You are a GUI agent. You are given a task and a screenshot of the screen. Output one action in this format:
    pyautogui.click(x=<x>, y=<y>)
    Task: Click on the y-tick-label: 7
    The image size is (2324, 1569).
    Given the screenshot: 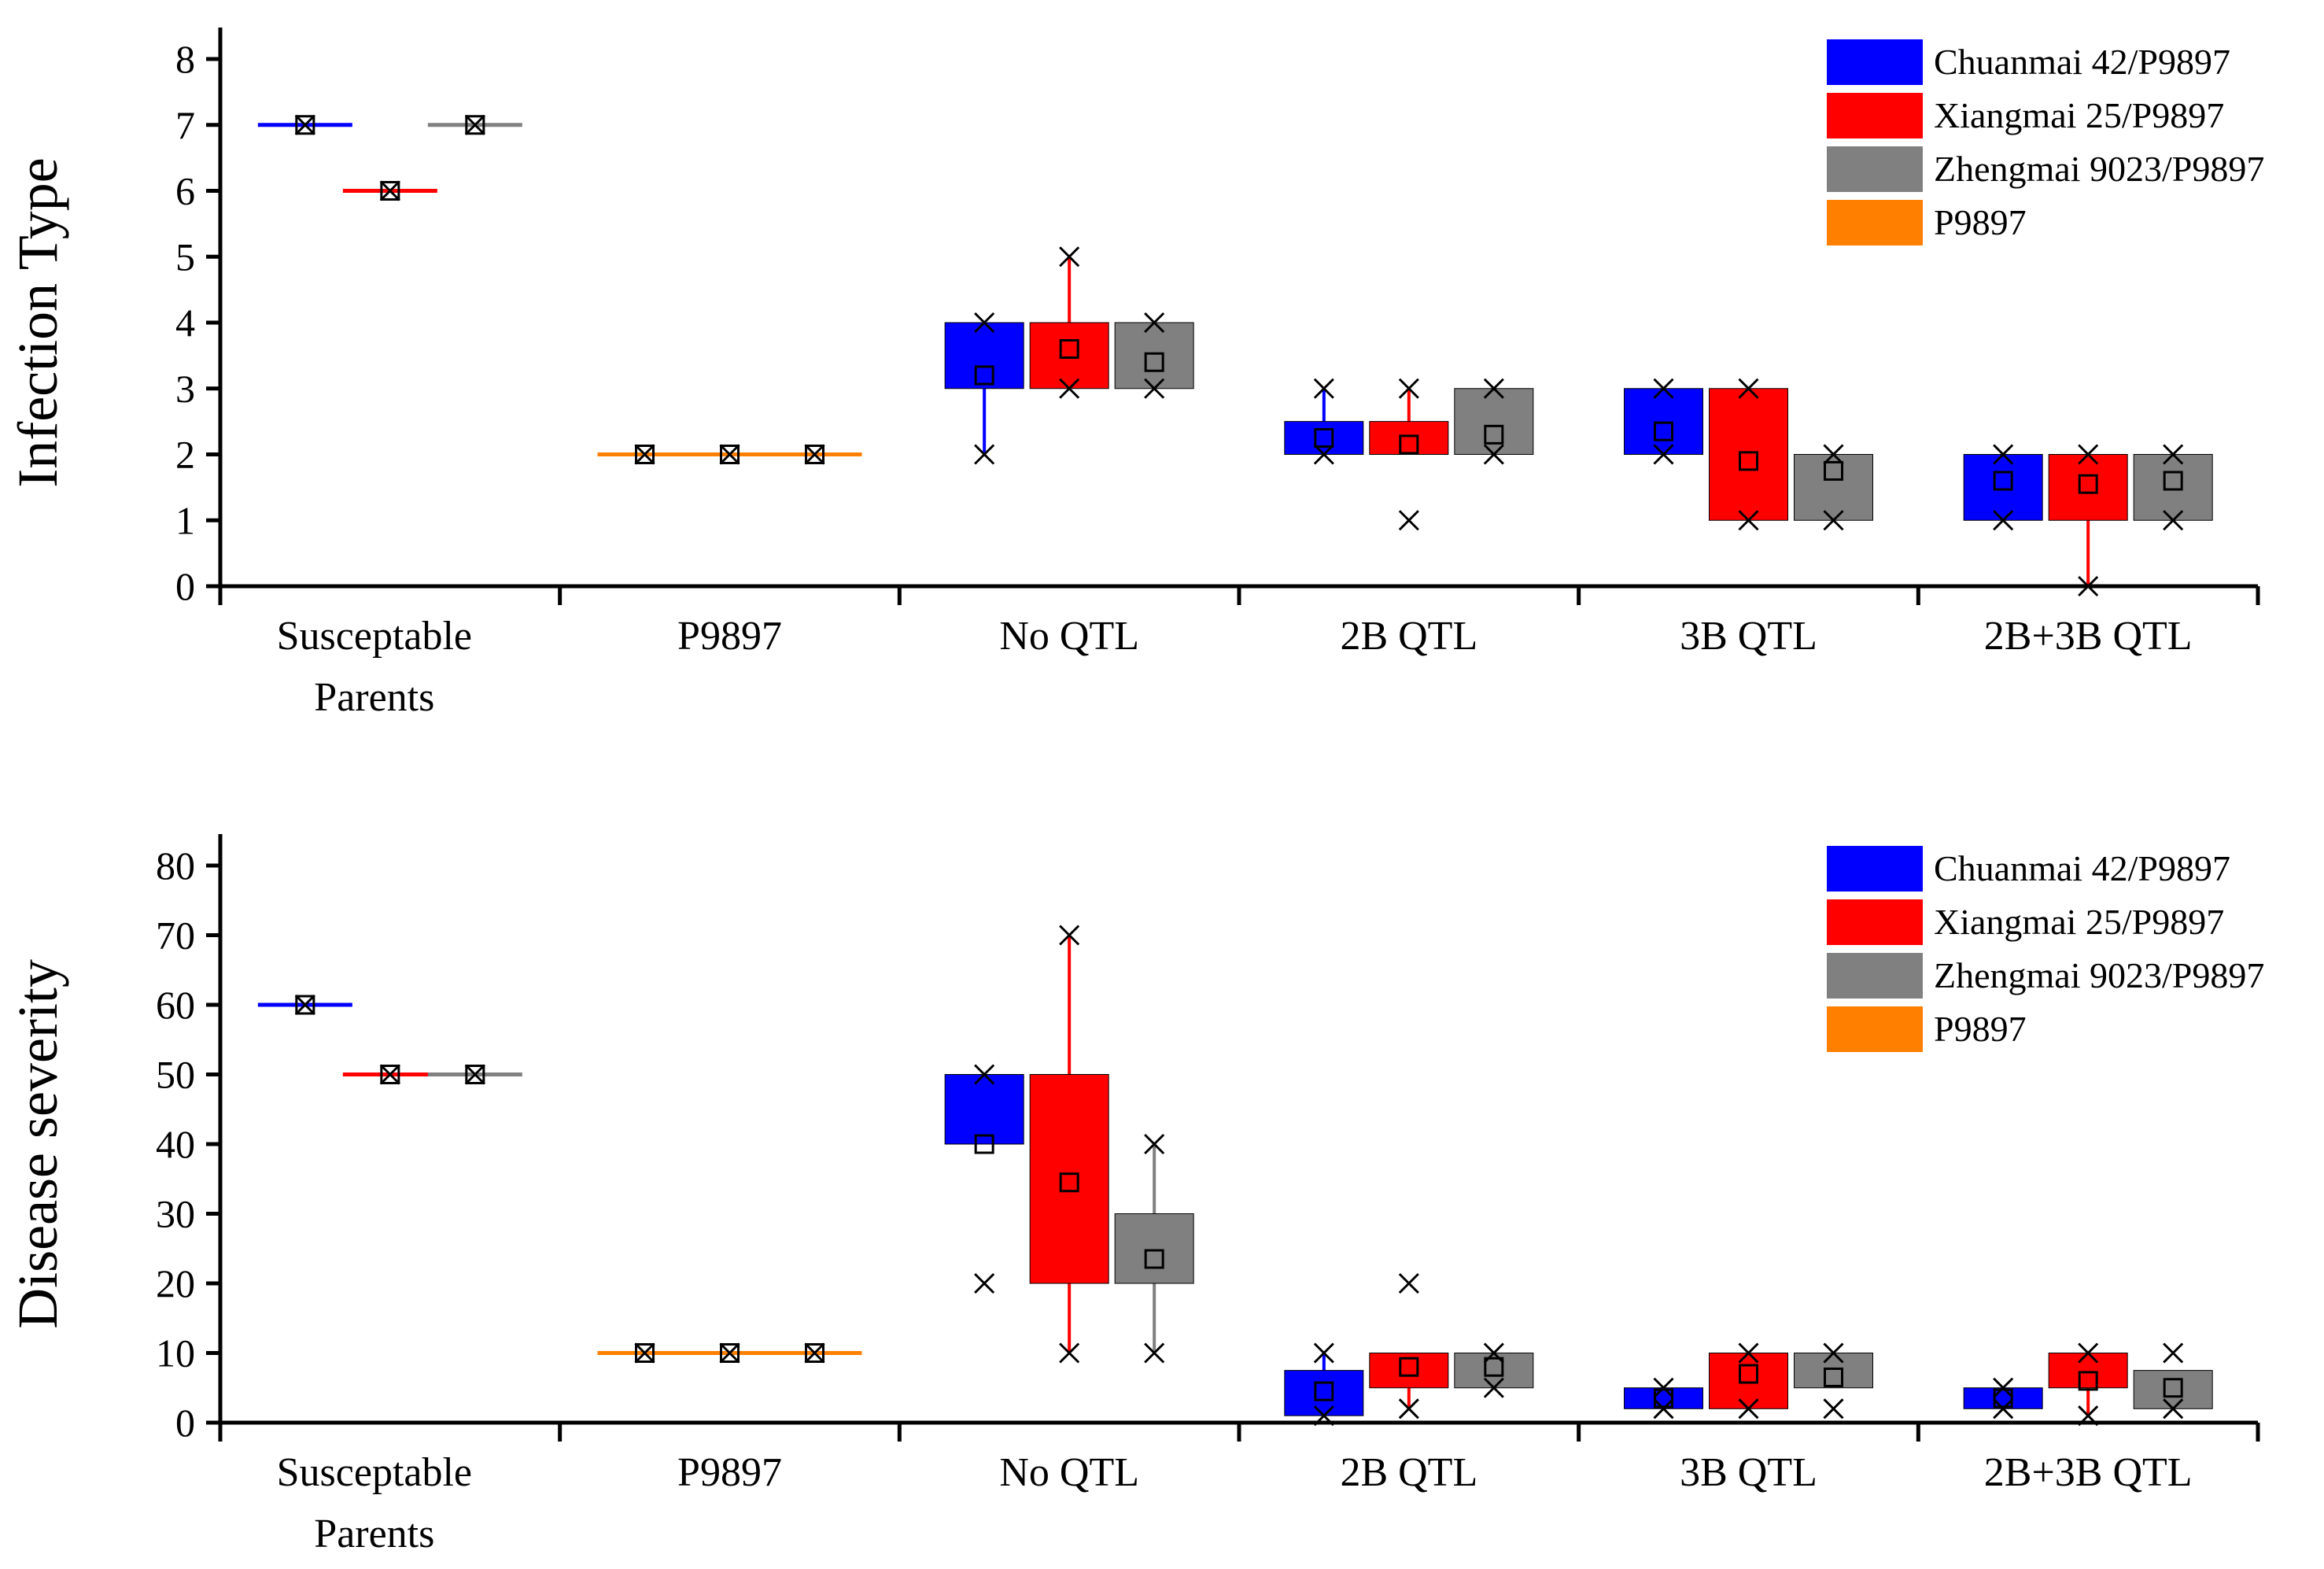 What is the action you would take?
    pyautogui.click(x=185, y=125)
    